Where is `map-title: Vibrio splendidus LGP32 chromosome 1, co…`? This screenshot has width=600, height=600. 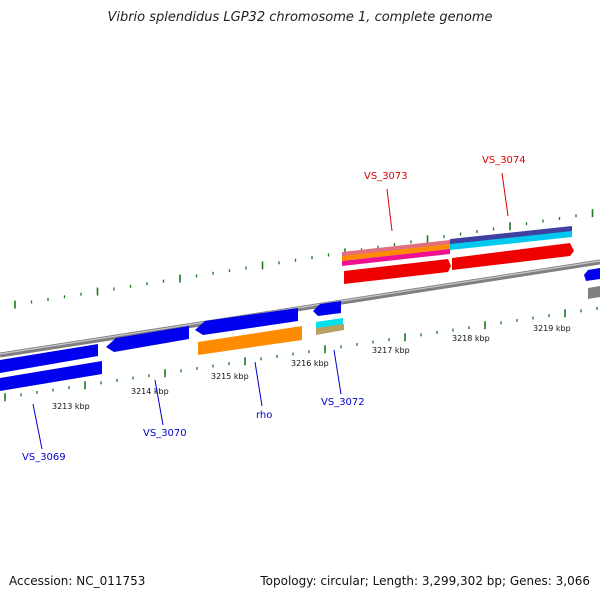 map-title: Vibrio splendidus LGP32 chromosome 1, co… is located at coordinates (300, 17).